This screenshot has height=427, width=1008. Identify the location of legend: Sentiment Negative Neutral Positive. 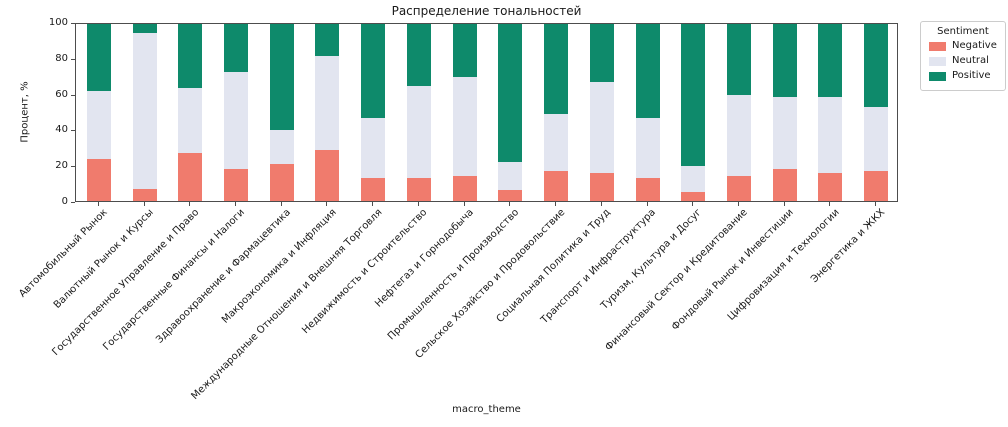
(963, 56).